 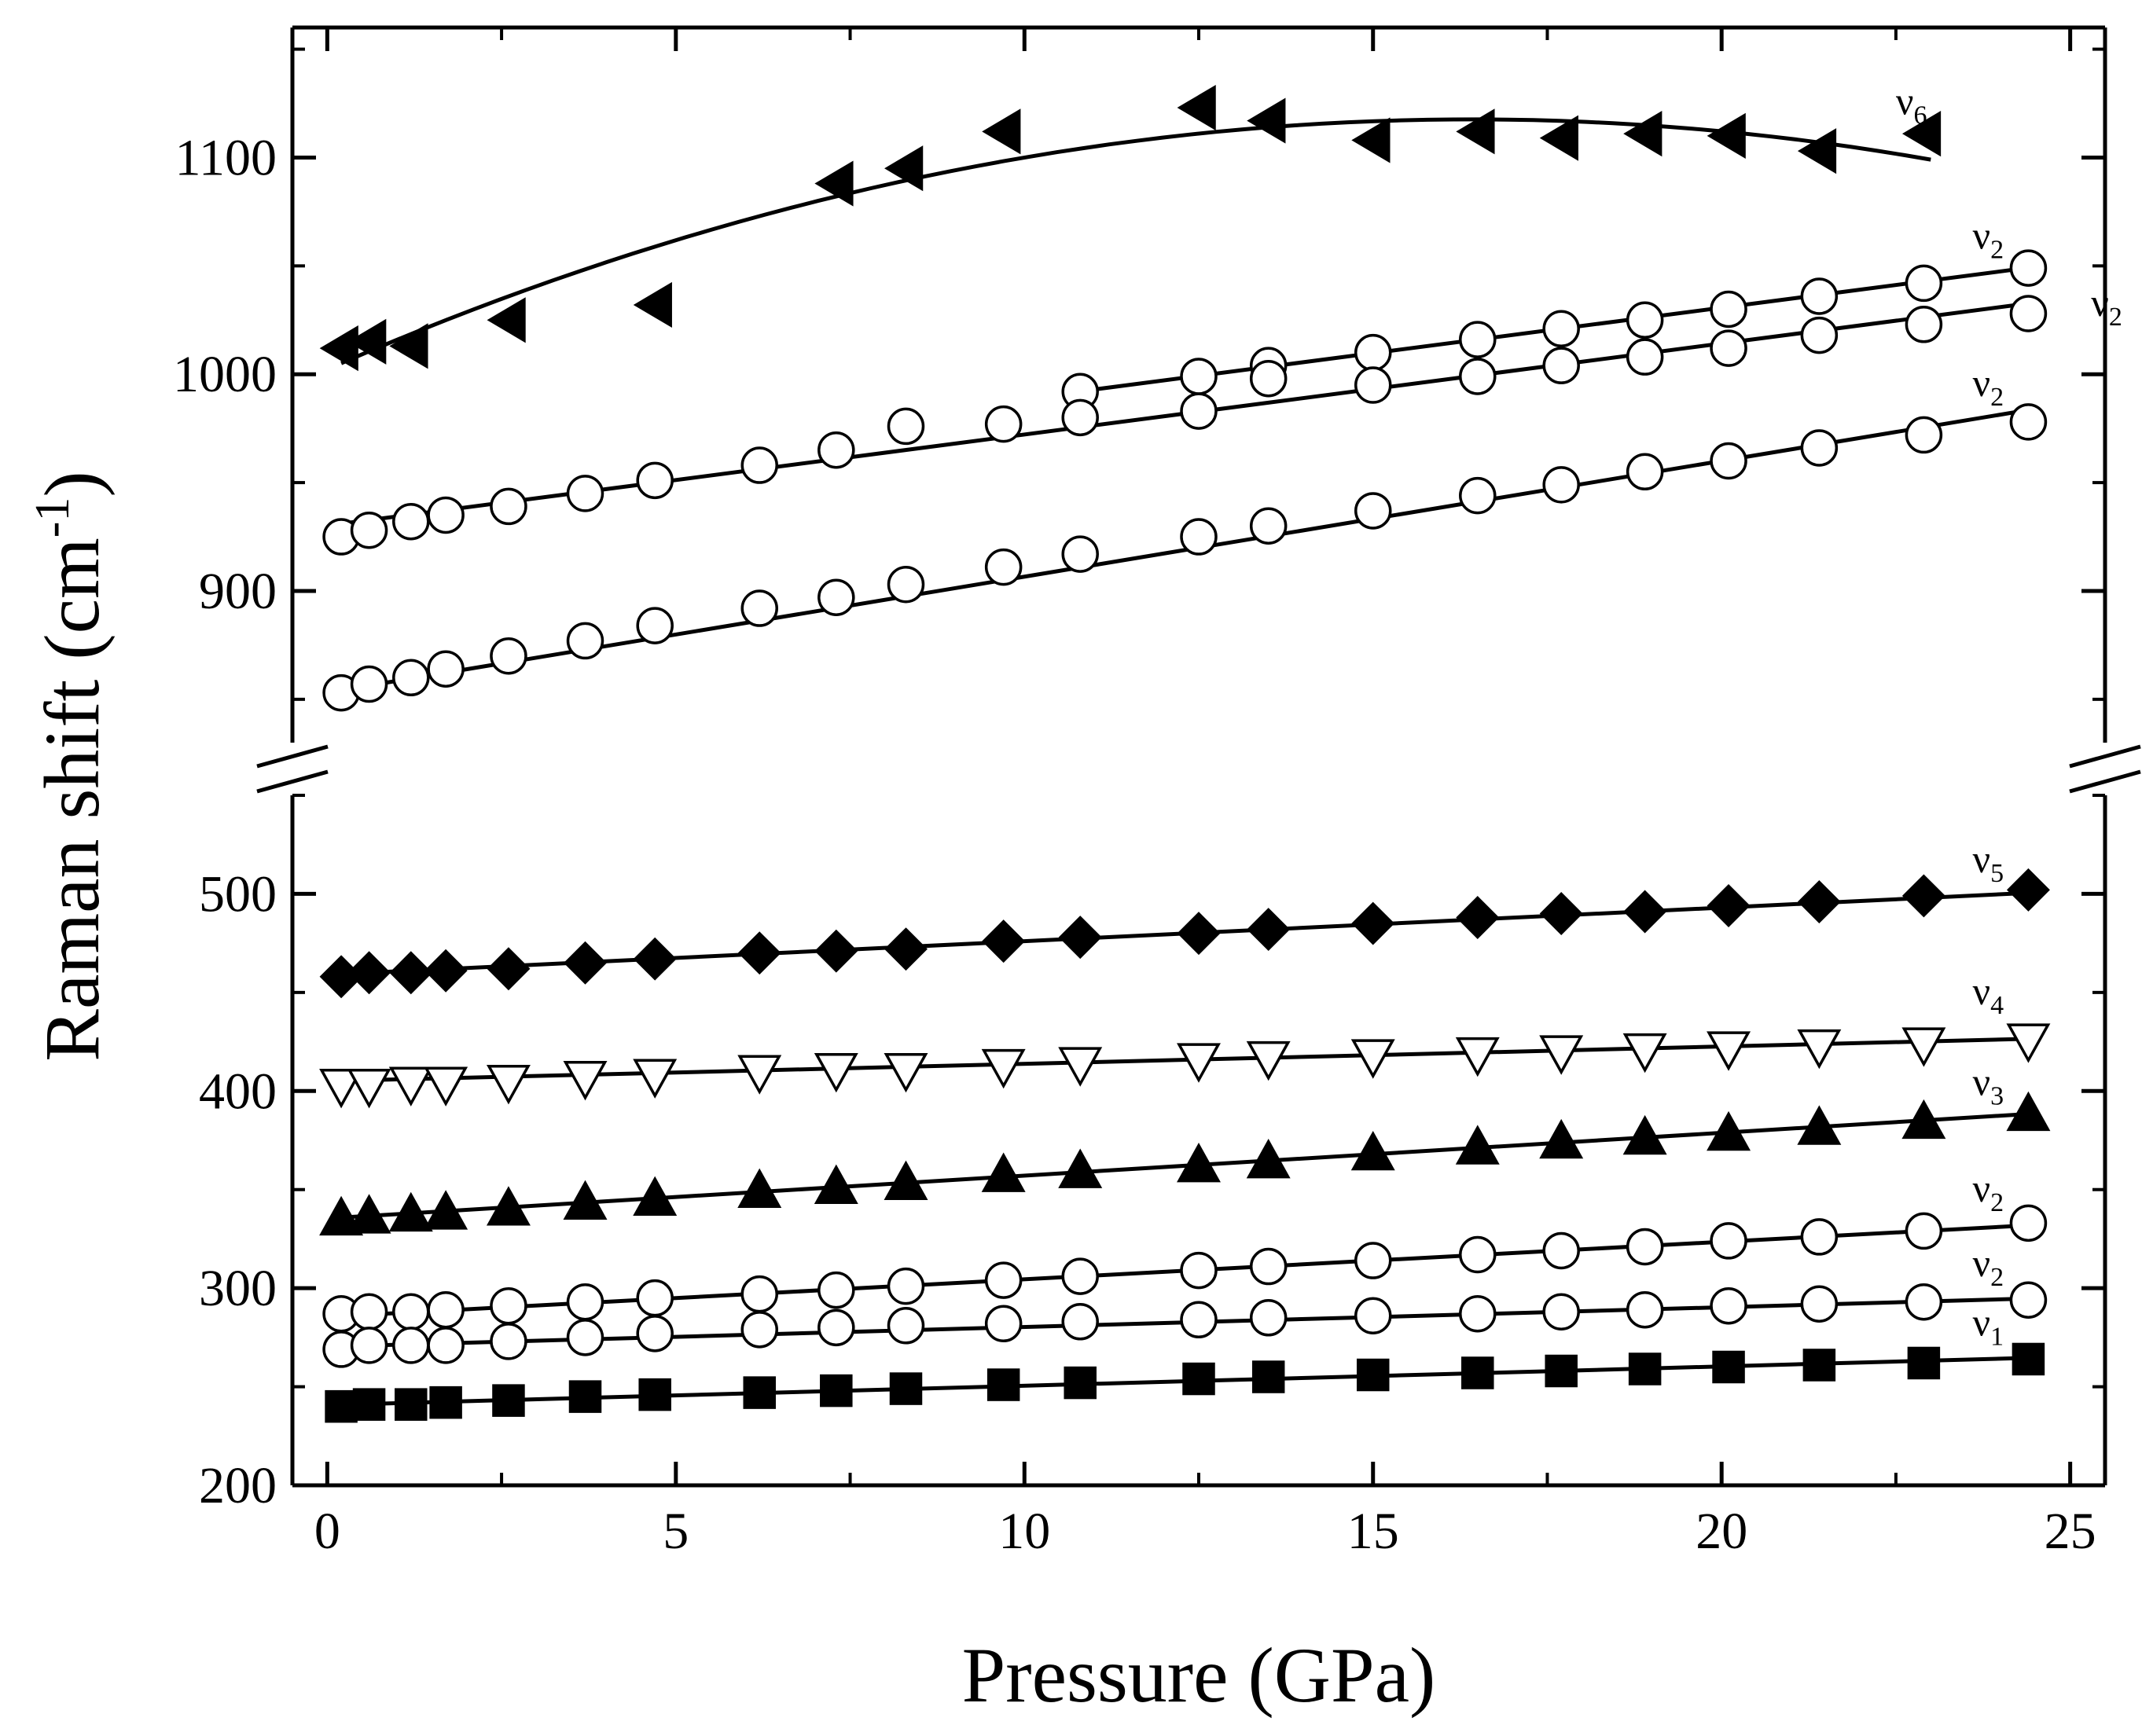 I want to click on x-tick-label: 0, so click(x=327, y=1531).